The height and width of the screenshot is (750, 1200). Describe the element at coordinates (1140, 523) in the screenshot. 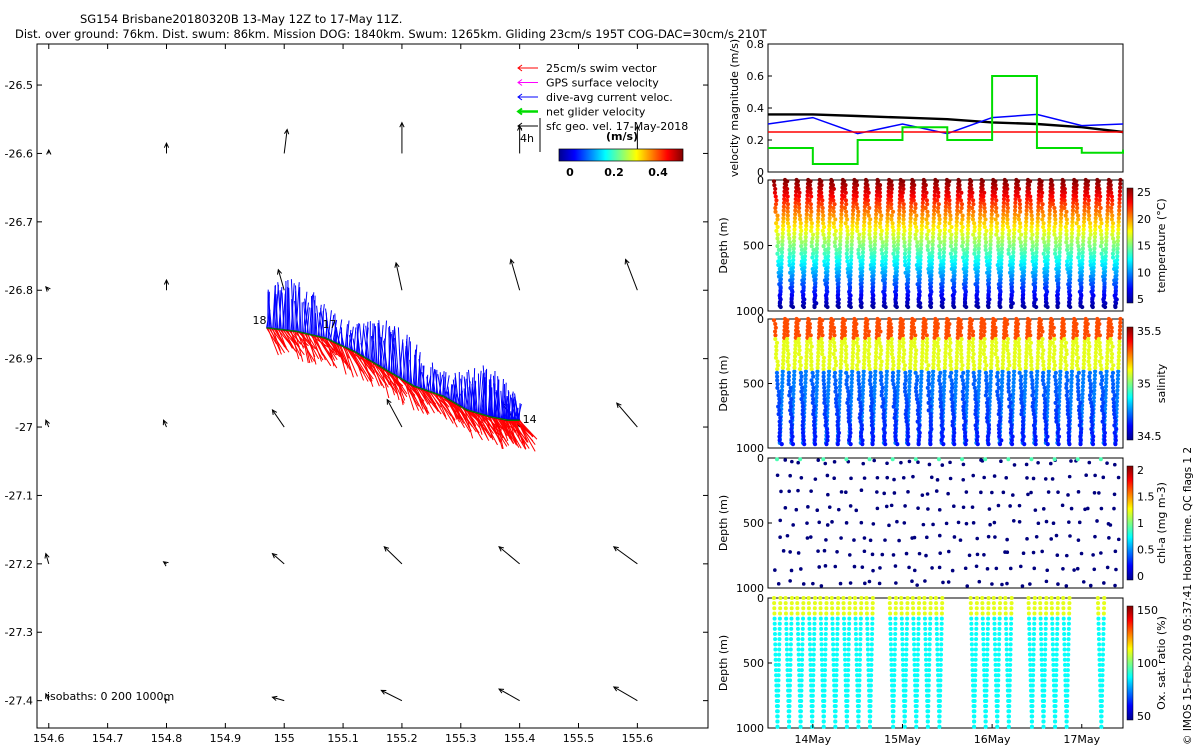

I see `chla-colorbar-tick-label: 1` at that location.